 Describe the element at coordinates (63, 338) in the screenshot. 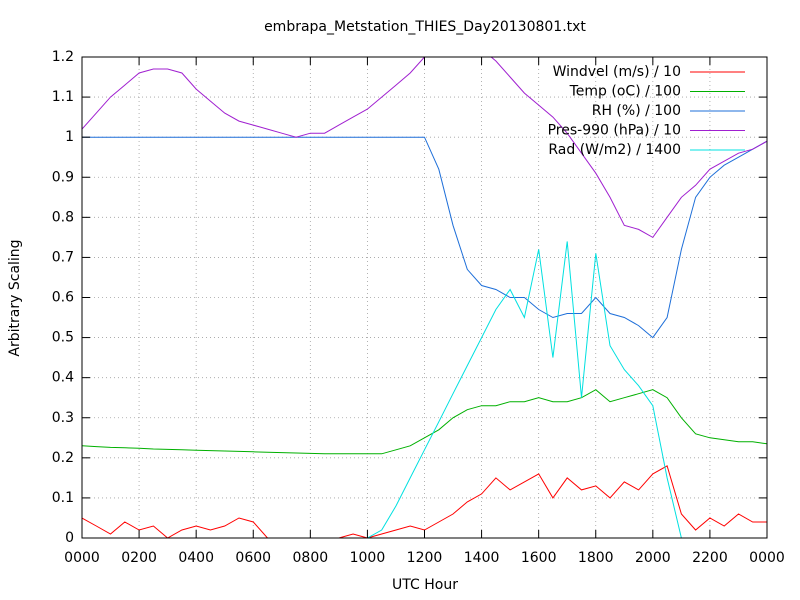

I see `y-tick-label: 0.5` at that location.